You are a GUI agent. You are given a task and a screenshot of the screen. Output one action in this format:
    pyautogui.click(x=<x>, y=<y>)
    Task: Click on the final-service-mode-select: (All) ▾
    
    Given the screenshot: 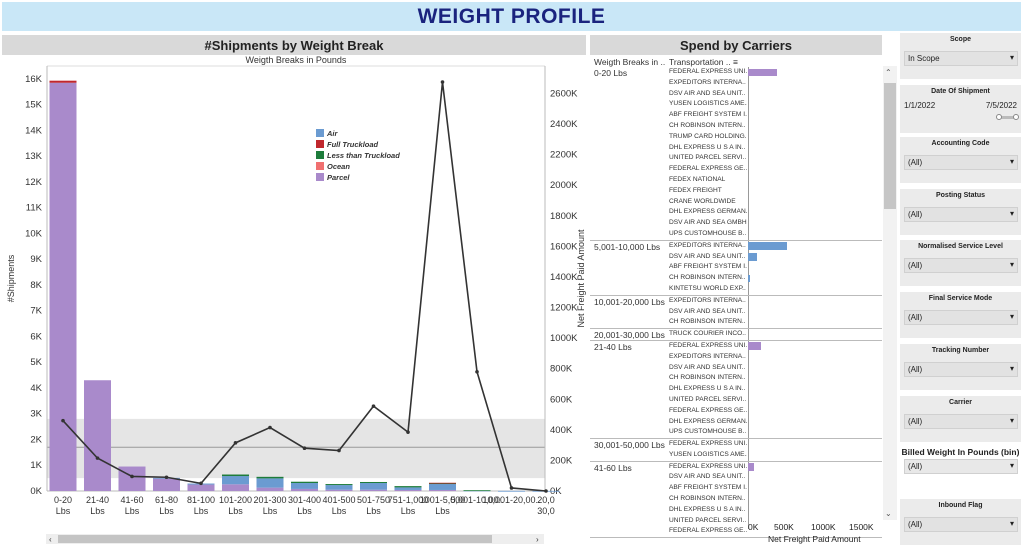 What is the action you would take?
    pyautogui.click(x=961, y=317)
    